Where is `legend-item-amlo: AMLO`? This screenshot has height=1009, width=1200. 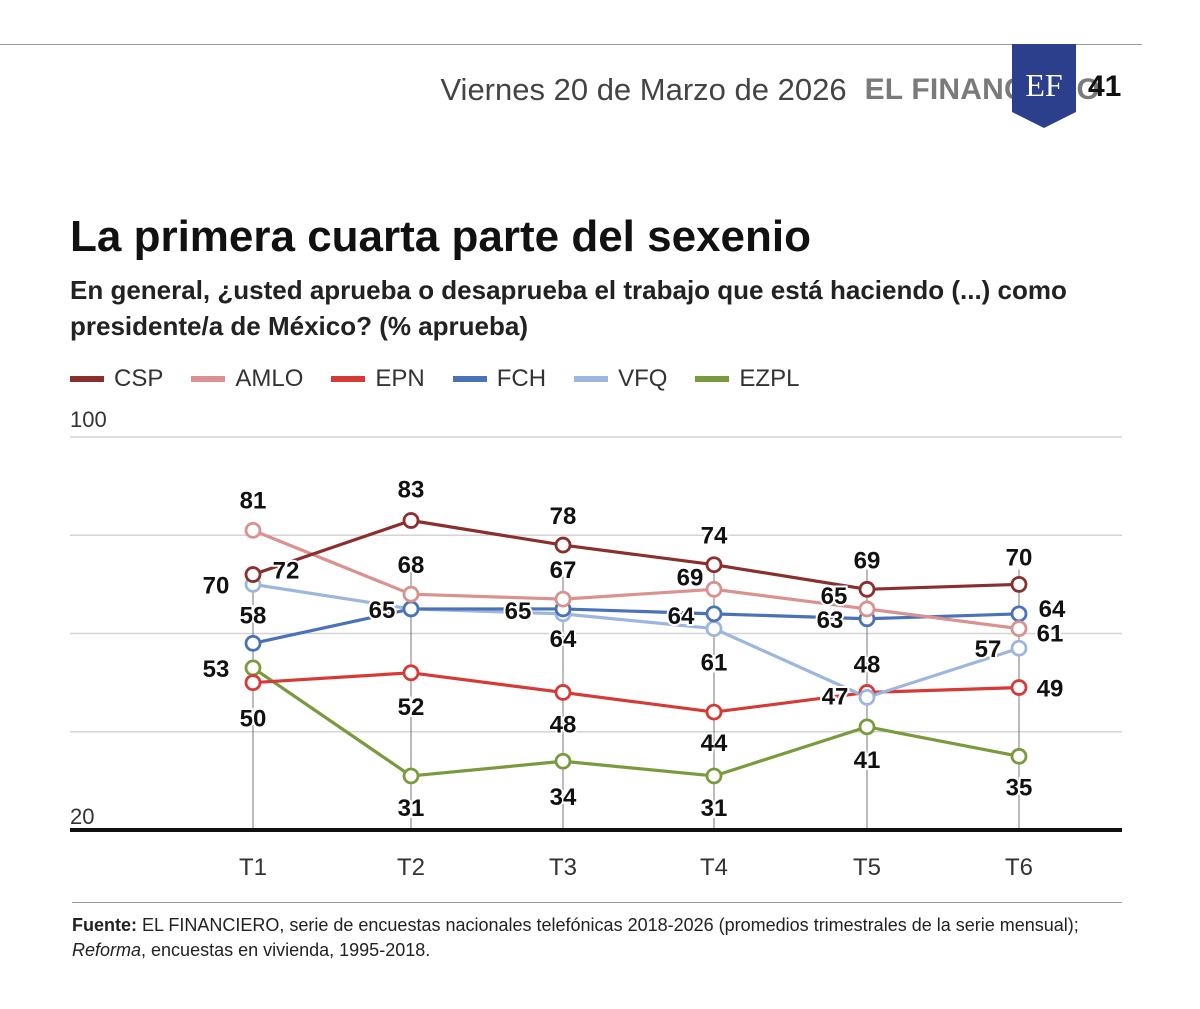 legend-item-amlo: AMLO is located at coordinates (247, 379).